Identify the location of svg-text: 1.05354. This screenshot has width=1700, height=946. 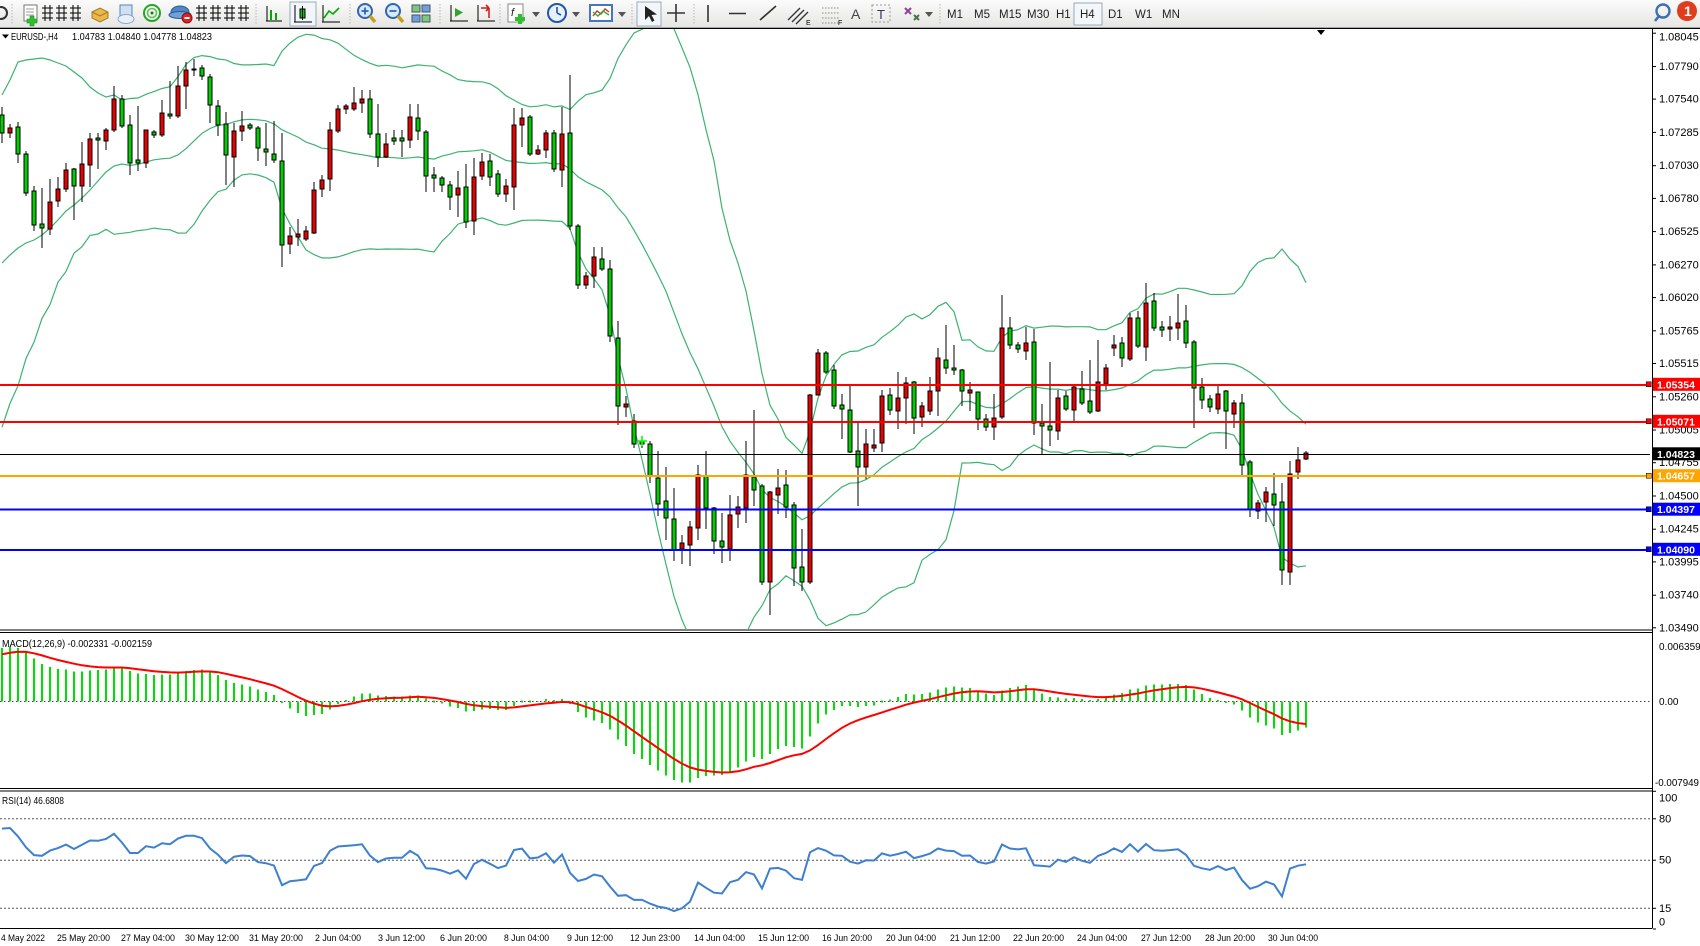
(1676, 385).